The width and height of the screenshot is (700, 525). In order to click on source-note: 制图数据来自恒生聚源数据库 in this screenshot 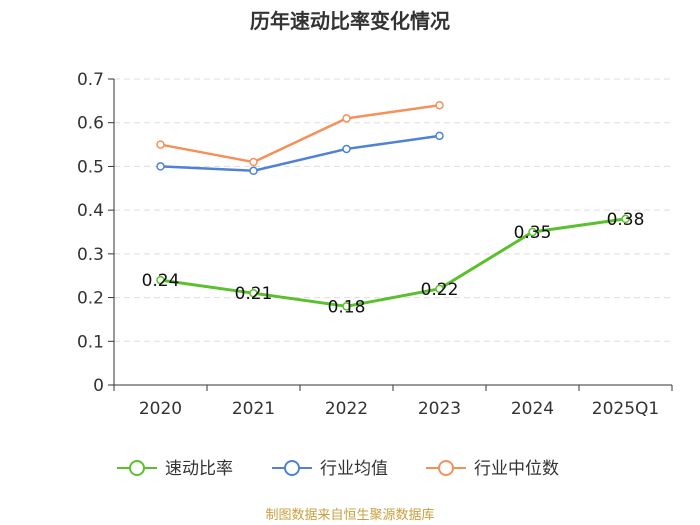, I will do `click(349, 515)`.